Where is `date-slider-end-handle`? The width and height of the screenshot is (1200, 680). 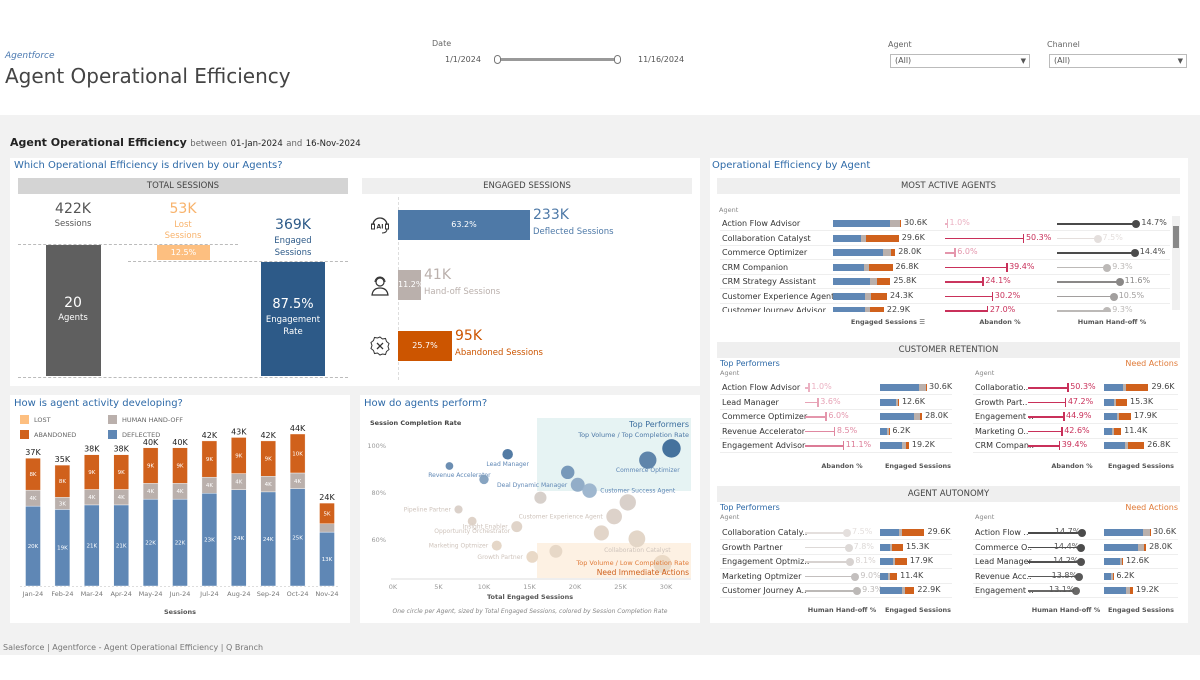 date-slider-end-handle is located at coordinates (617, 59).